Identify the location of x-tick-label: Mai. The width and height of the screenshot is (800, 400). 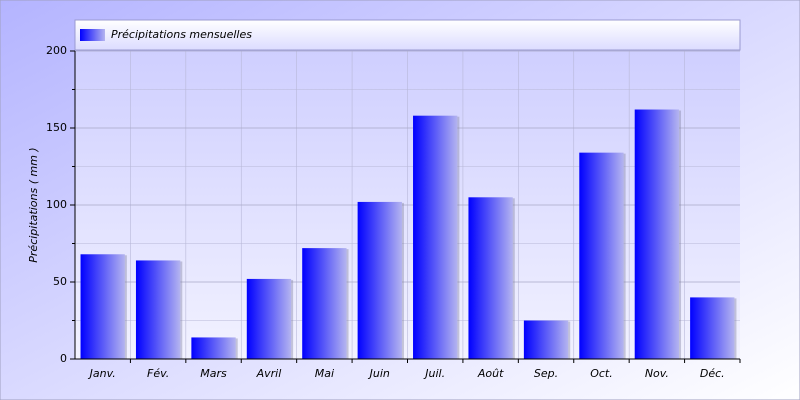
(324, 373).